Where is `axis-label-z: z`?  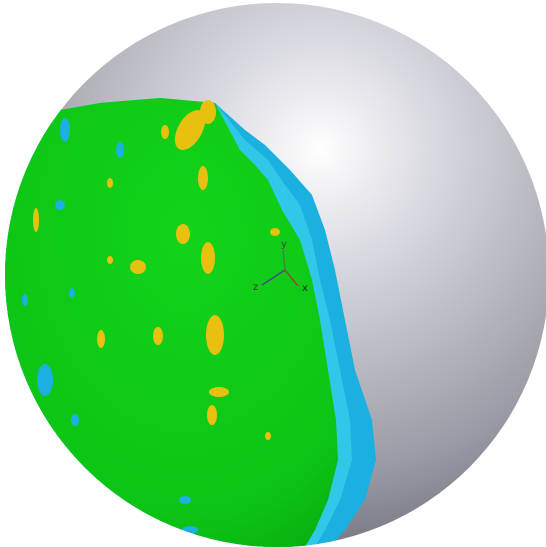 axis-label-z: z is located at coordinates (255, 287).